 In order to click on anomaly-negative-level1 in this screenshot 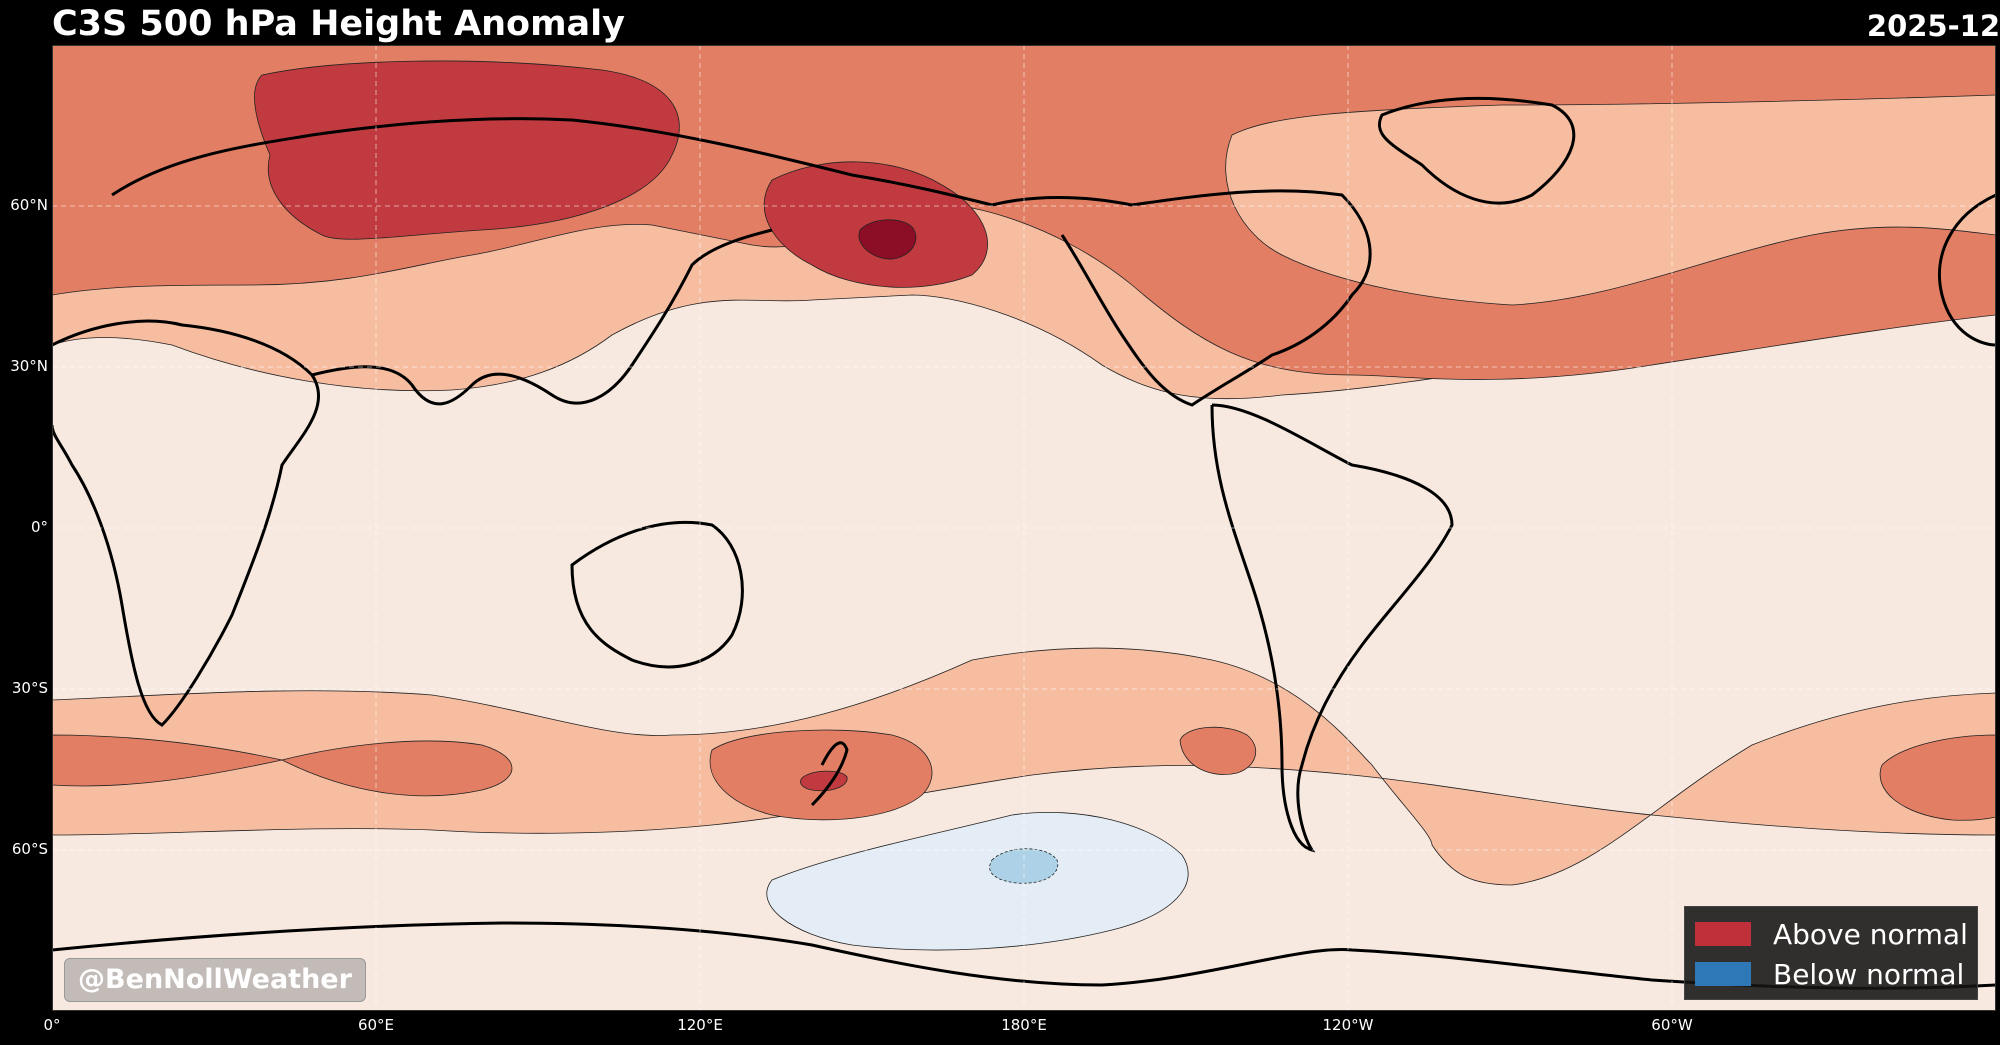, I will do `click(977, 881)`.